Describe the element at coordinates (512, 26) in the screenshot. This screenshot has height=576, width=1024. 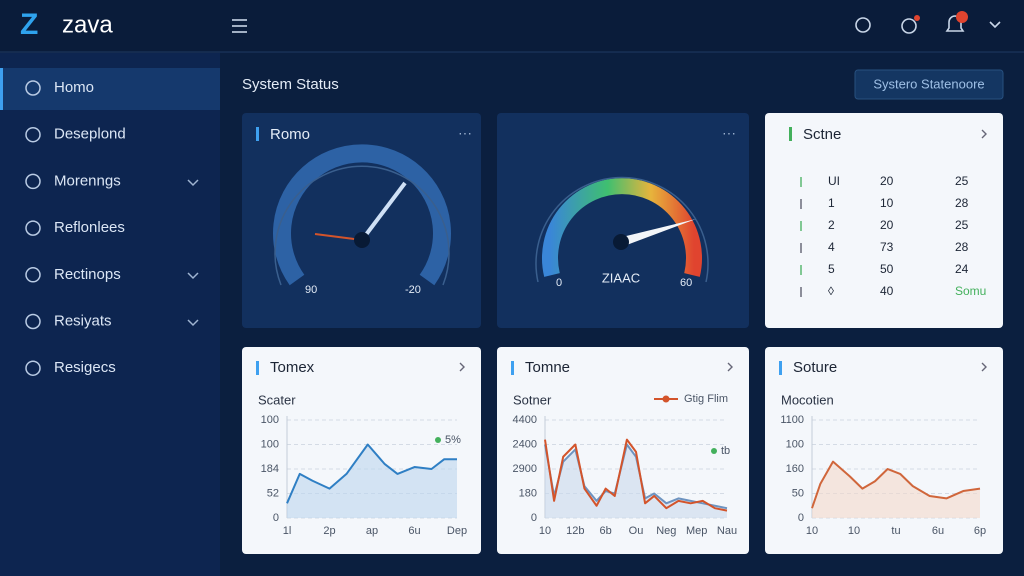
I see `header` at that location.